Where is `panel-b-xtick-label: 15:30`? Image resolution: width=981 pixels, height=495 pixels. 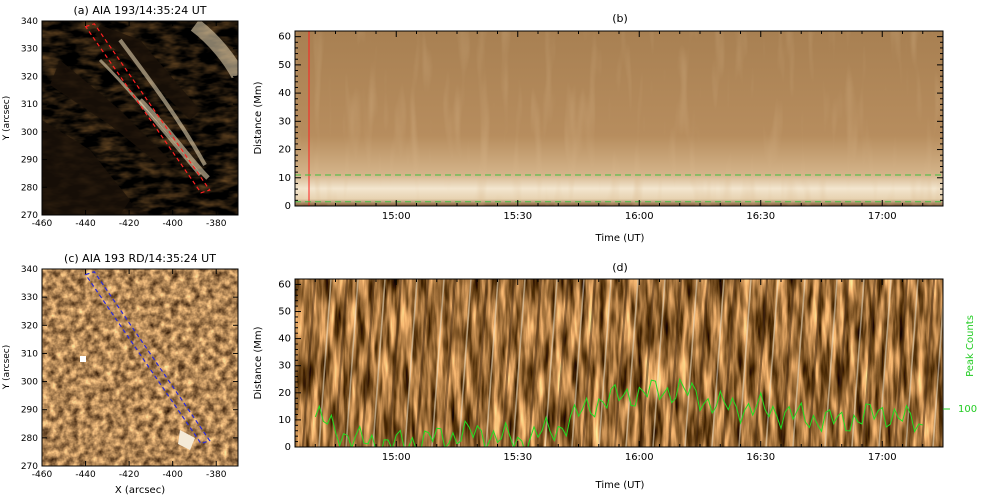
panel-b-xtick-label: 15:30 is located at coordinates (517, 216).